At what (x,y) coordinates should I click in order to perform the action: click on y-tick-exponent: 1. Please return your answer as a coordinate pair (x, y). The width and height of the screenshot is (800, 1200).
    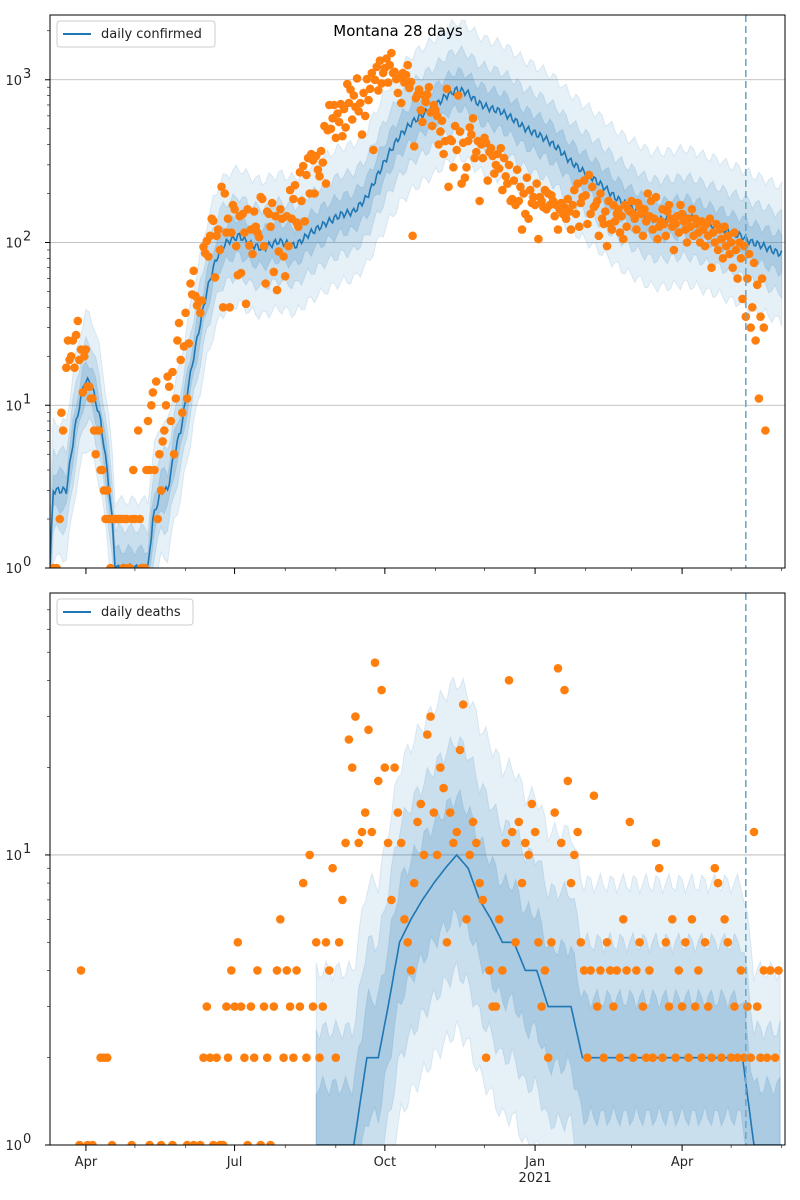
    Looking at the image, I should click on (27, 849).